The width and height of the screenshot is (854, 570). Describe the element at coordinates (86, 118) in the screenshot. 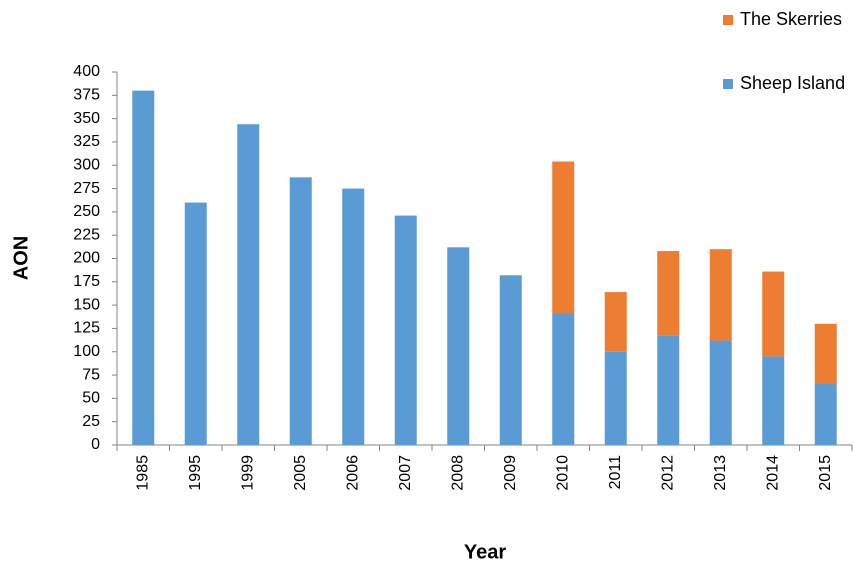

I see `y-tick-label: 350` at that location.